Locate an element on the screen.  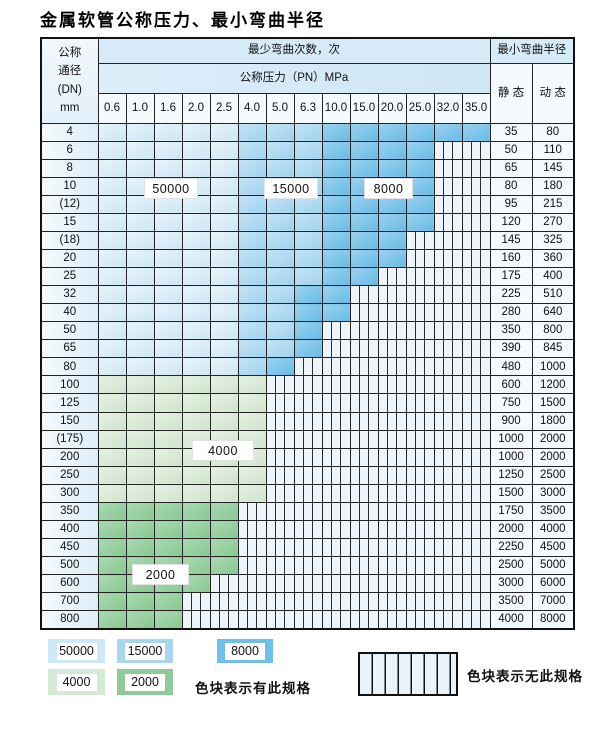
table-row-dn-400: 400 2000 4000 is located at coordinates (307, 529).